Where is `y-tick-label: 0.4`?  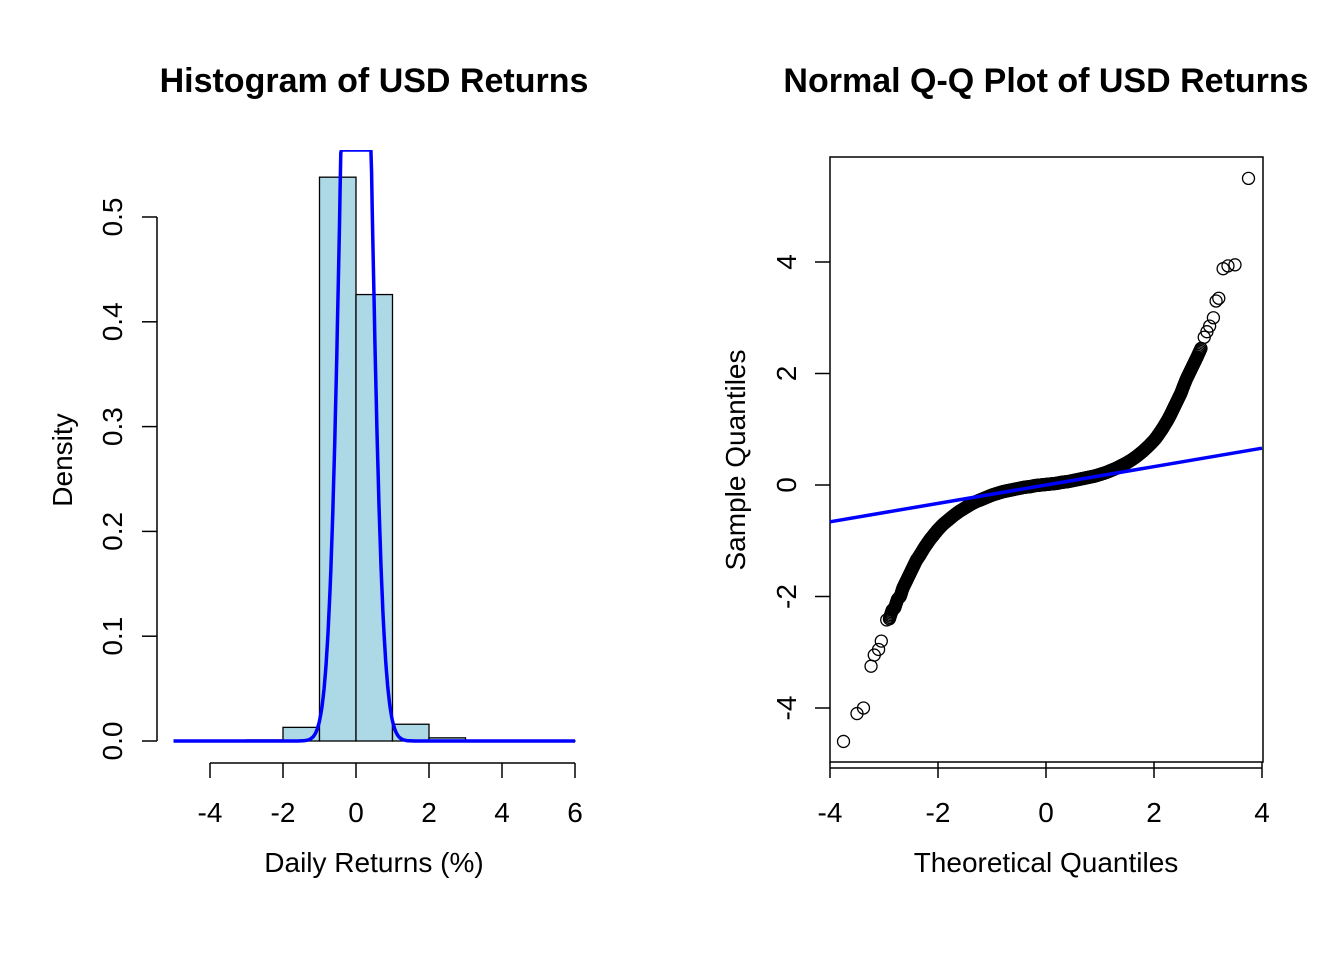 y-tick-label: 0.4 is located at coordinates (112, 321).